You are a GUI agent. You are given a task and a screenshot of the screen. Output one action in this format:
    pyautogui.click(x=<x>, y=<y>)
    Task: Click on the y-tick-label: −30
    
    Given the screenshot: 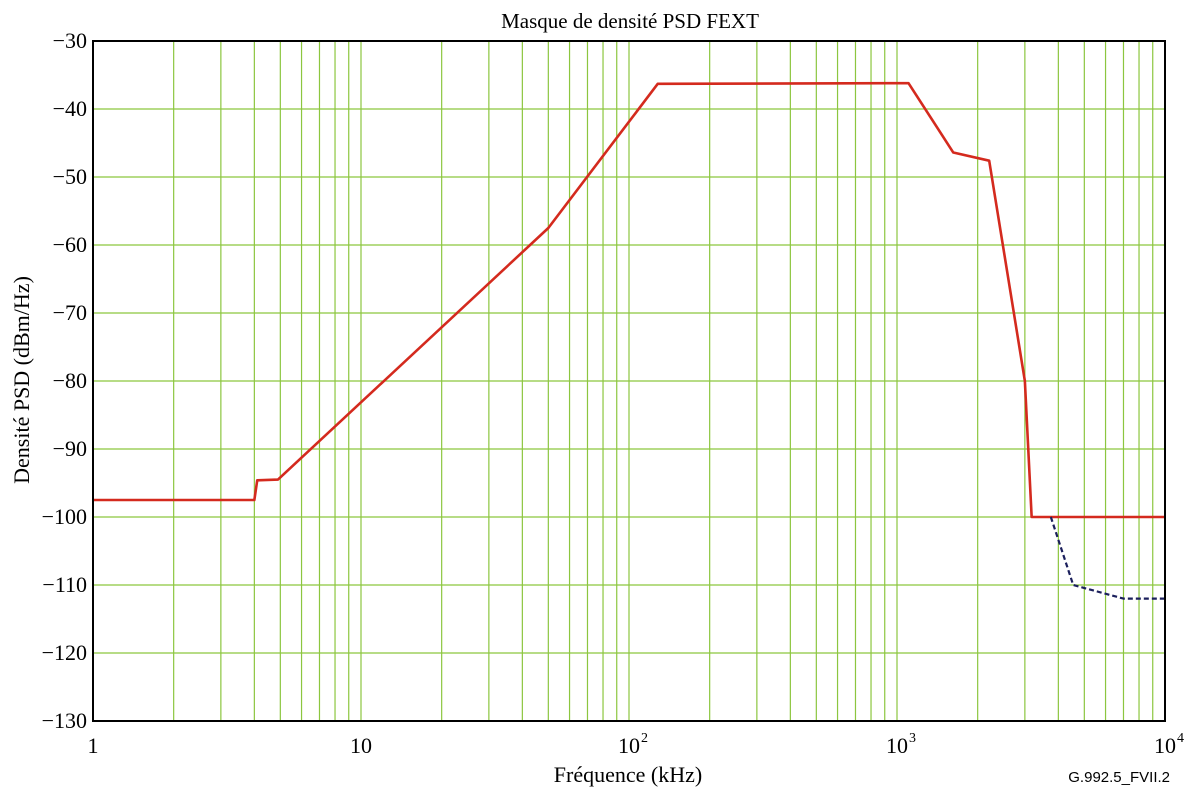 What is the action you would take?
    pyautogui.click(x=70, y=40)
    